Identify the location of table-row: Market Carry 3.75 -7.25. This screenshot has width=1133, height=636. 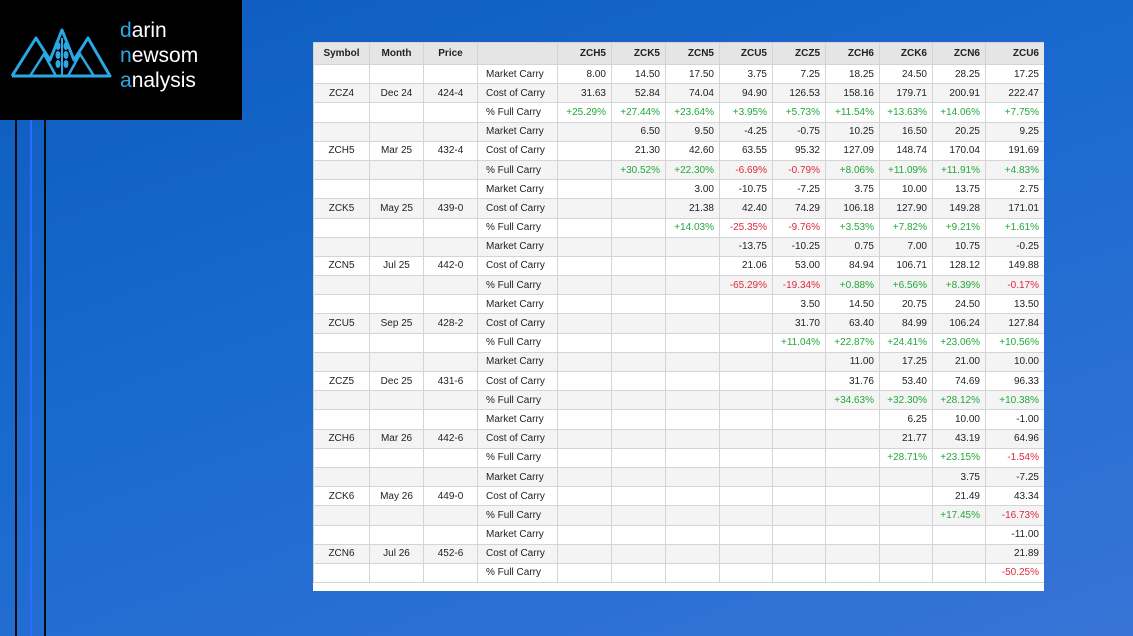
(678, 477).